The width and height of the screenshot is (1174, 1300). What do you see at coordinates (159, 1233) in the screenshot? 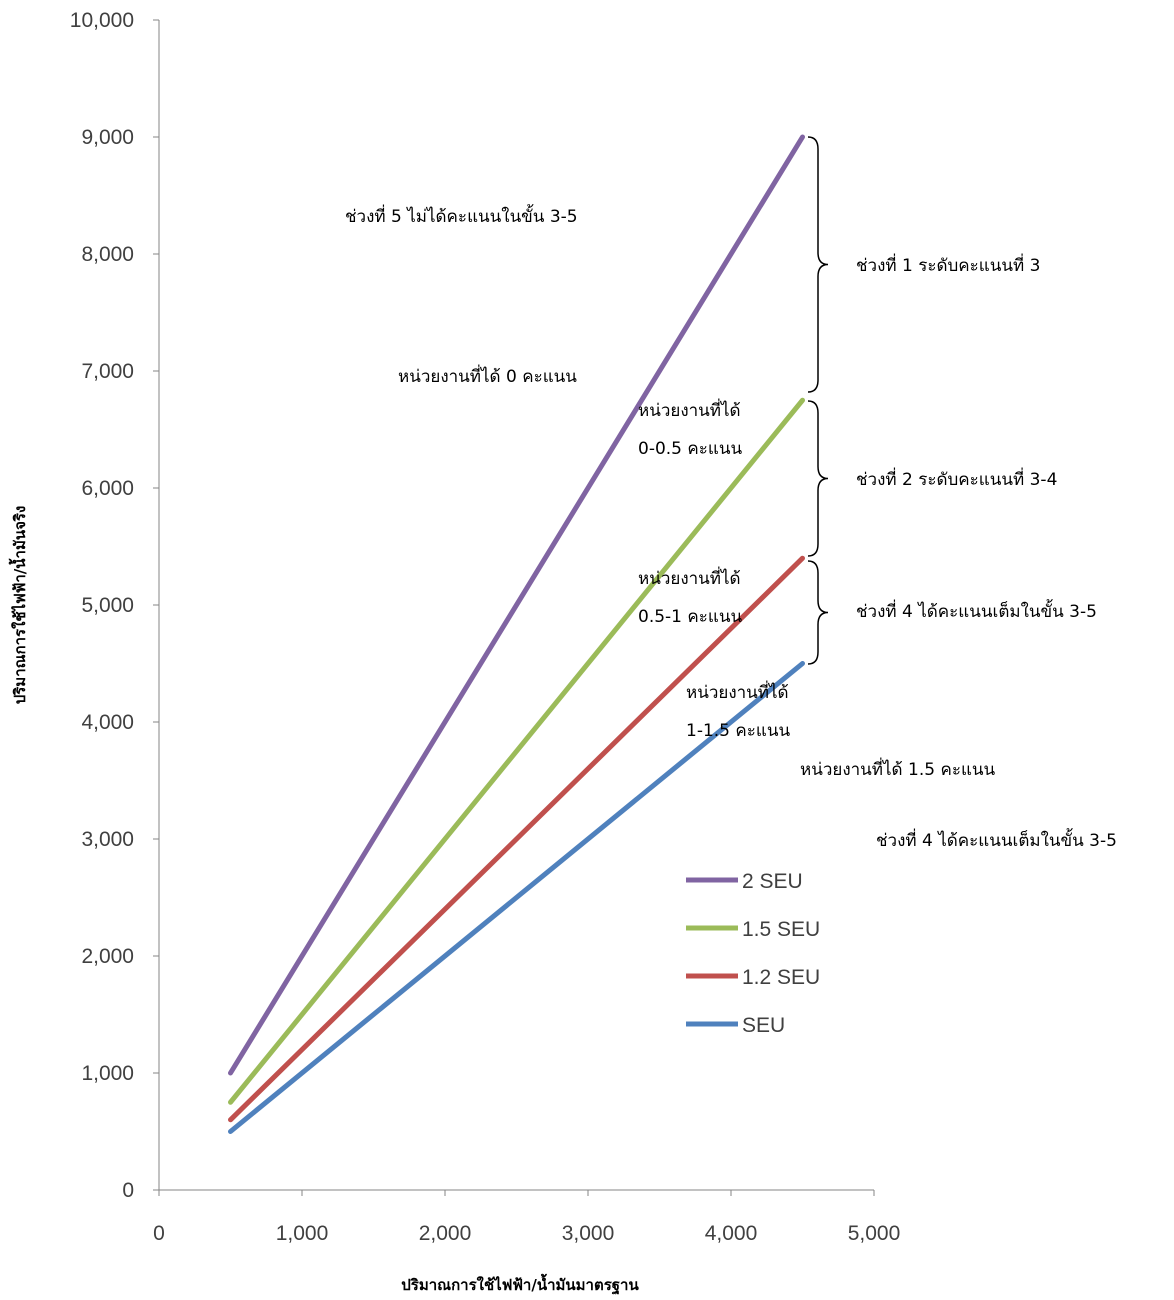
I see `x-tick-label: 0` at bounding box center [159, 1233].